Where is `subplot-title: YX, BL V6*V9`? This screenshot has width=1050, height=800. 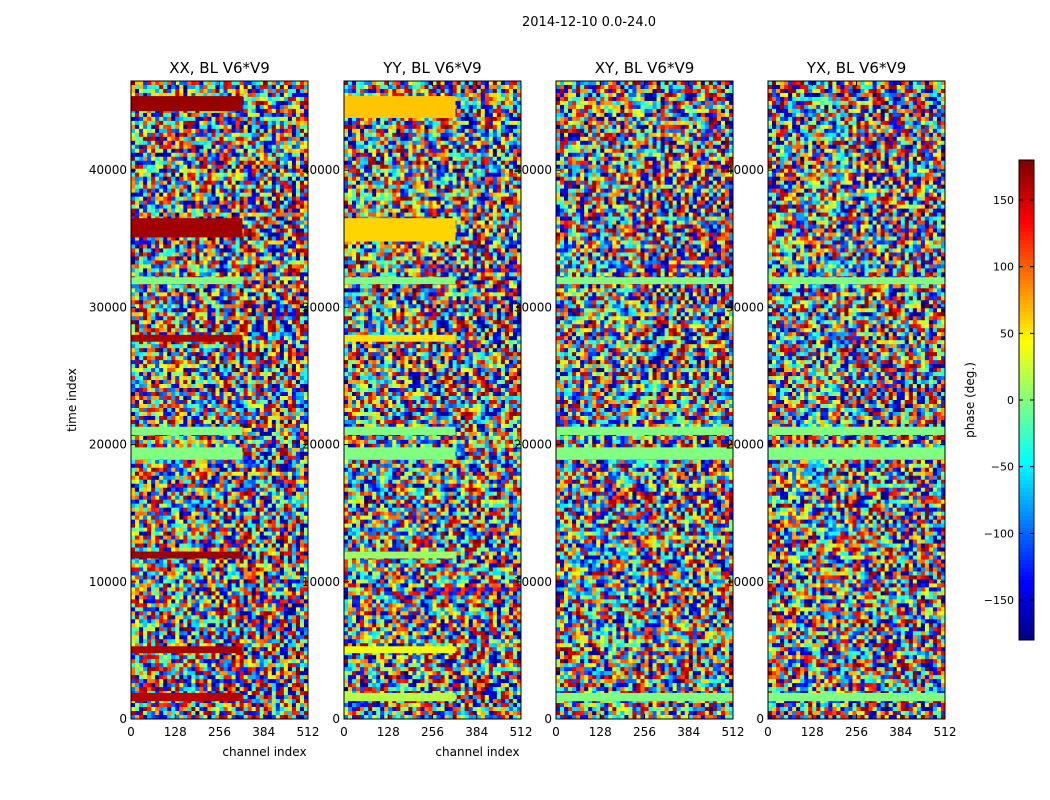 subplot-title: YX, BL V6*V9 is located at coordinates (856, 68).